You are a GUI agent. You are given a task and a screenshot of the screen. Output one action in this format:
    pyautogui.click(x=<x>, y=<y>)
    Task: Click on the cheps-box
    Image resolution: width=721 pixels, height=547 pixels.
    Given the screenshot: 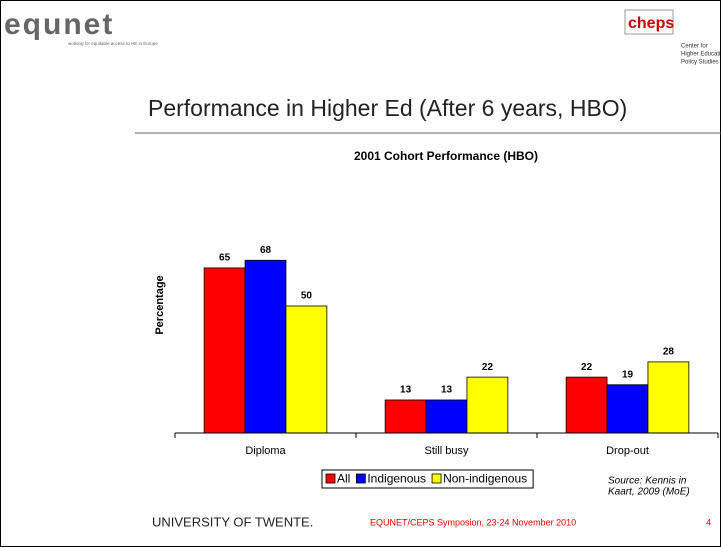 What is the action you would take?
    pyautogui.click(x=649, y=22)
    